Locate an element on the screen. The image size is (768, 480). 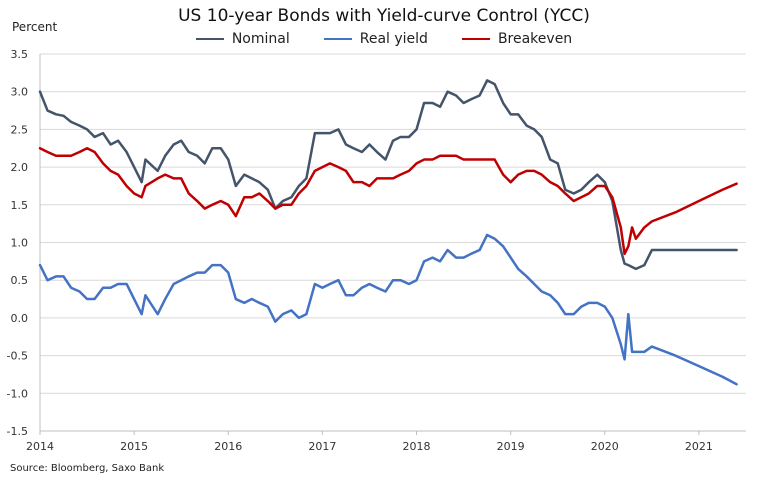
x-tick-label: 2020 is located at coordinates (605, 446).